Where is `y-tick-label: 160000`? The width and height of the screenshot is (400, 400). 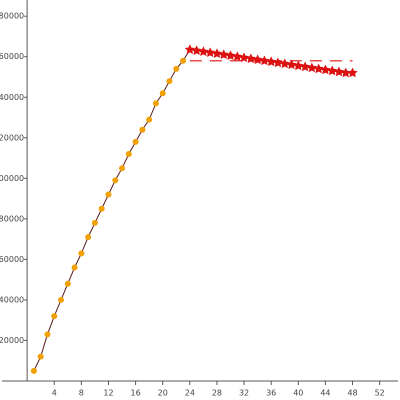 y-tick-label: 160000 is located at coordinates (12, 56).